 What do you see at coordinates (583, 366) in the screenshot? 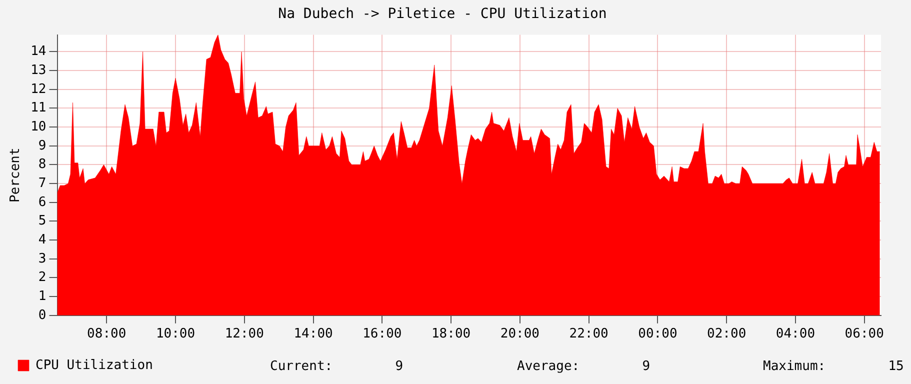
I see `text: Average: 9` at bounding box center [583, 366].